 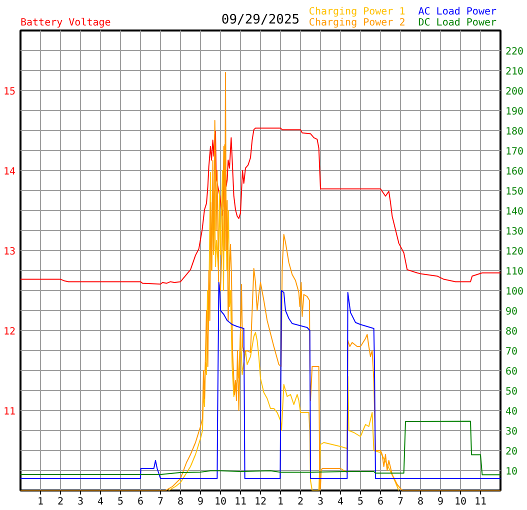 I want to click on y2-tick-label: 160, so click(x=515, y=172).